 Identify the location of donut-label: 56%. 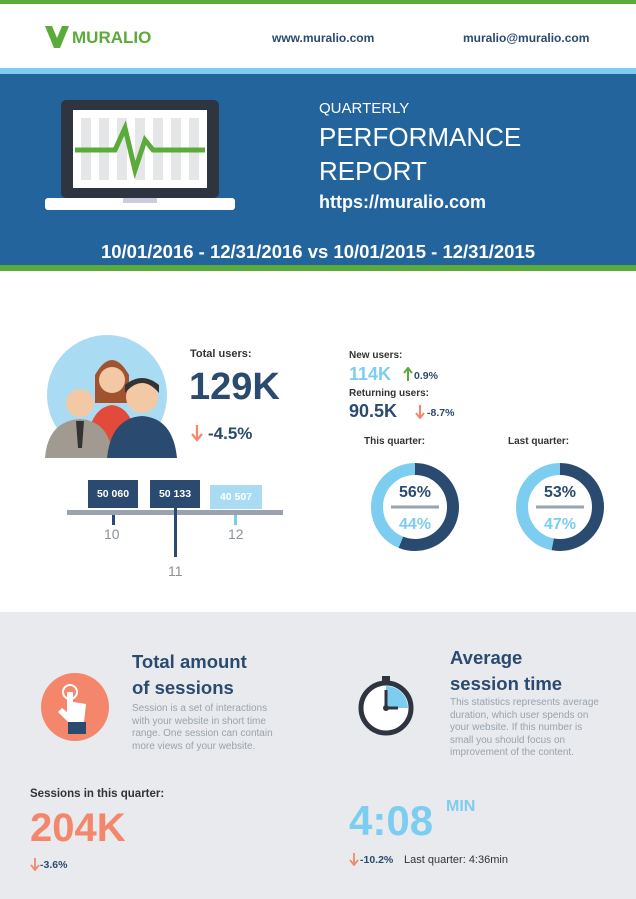
(415, 492).